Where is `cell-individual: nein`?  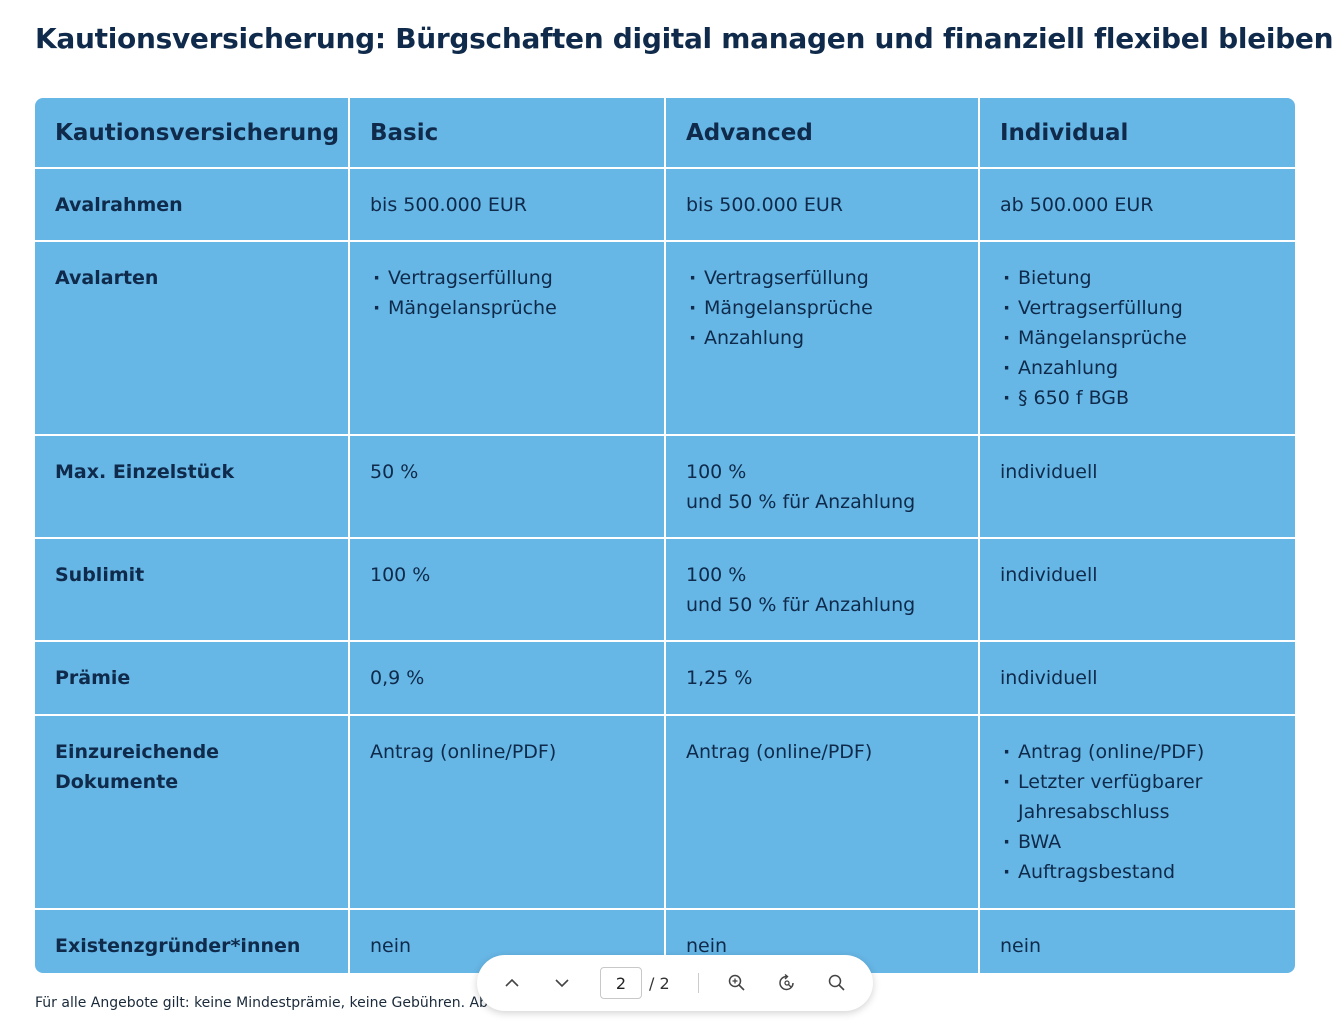
cell-individual: nein is located at coordinates (1137, 941).